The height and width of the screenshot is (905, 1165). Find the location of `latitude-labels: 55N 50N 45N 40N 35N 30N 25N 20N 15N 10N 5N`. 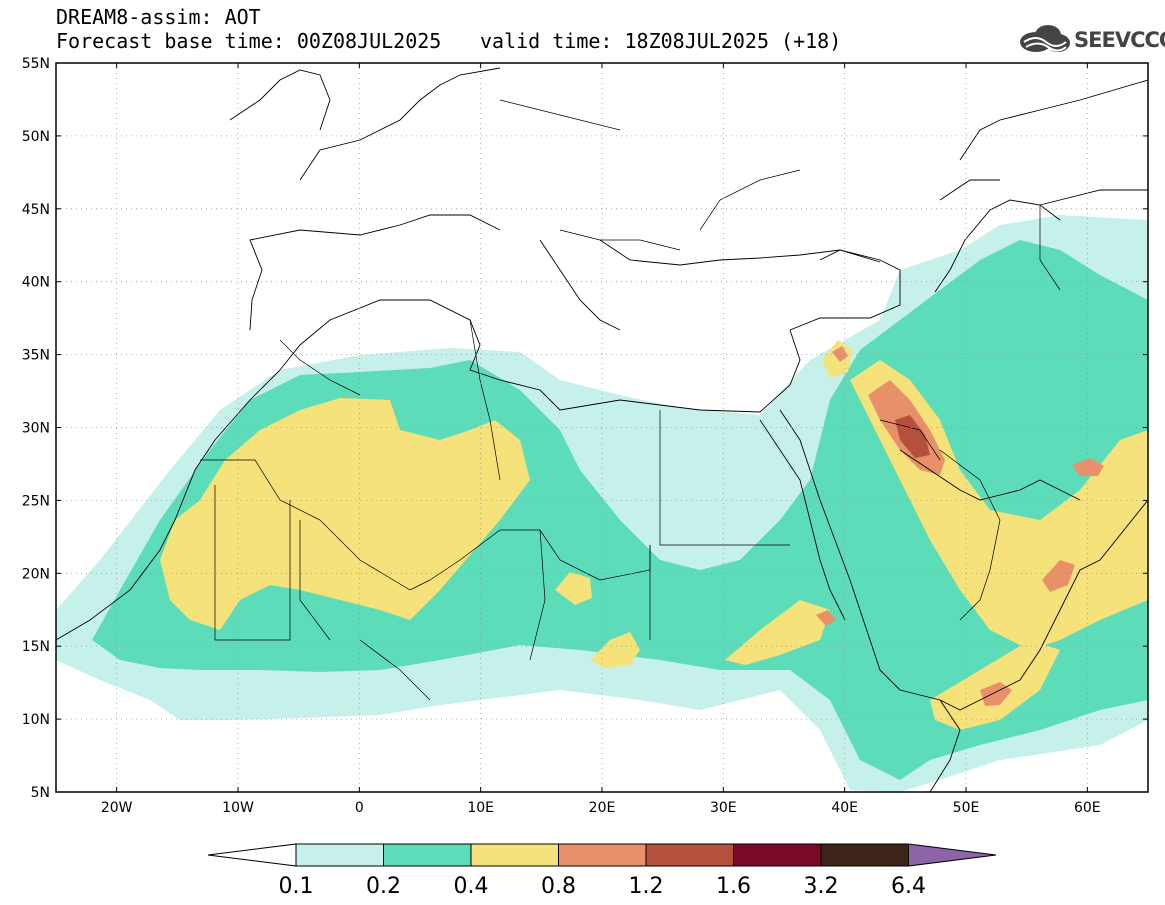

latitude-labels: 55N 50N 45N 40N 35N 30N 25N 20N 15N 10N 5N is located at coordinates (36, 428).